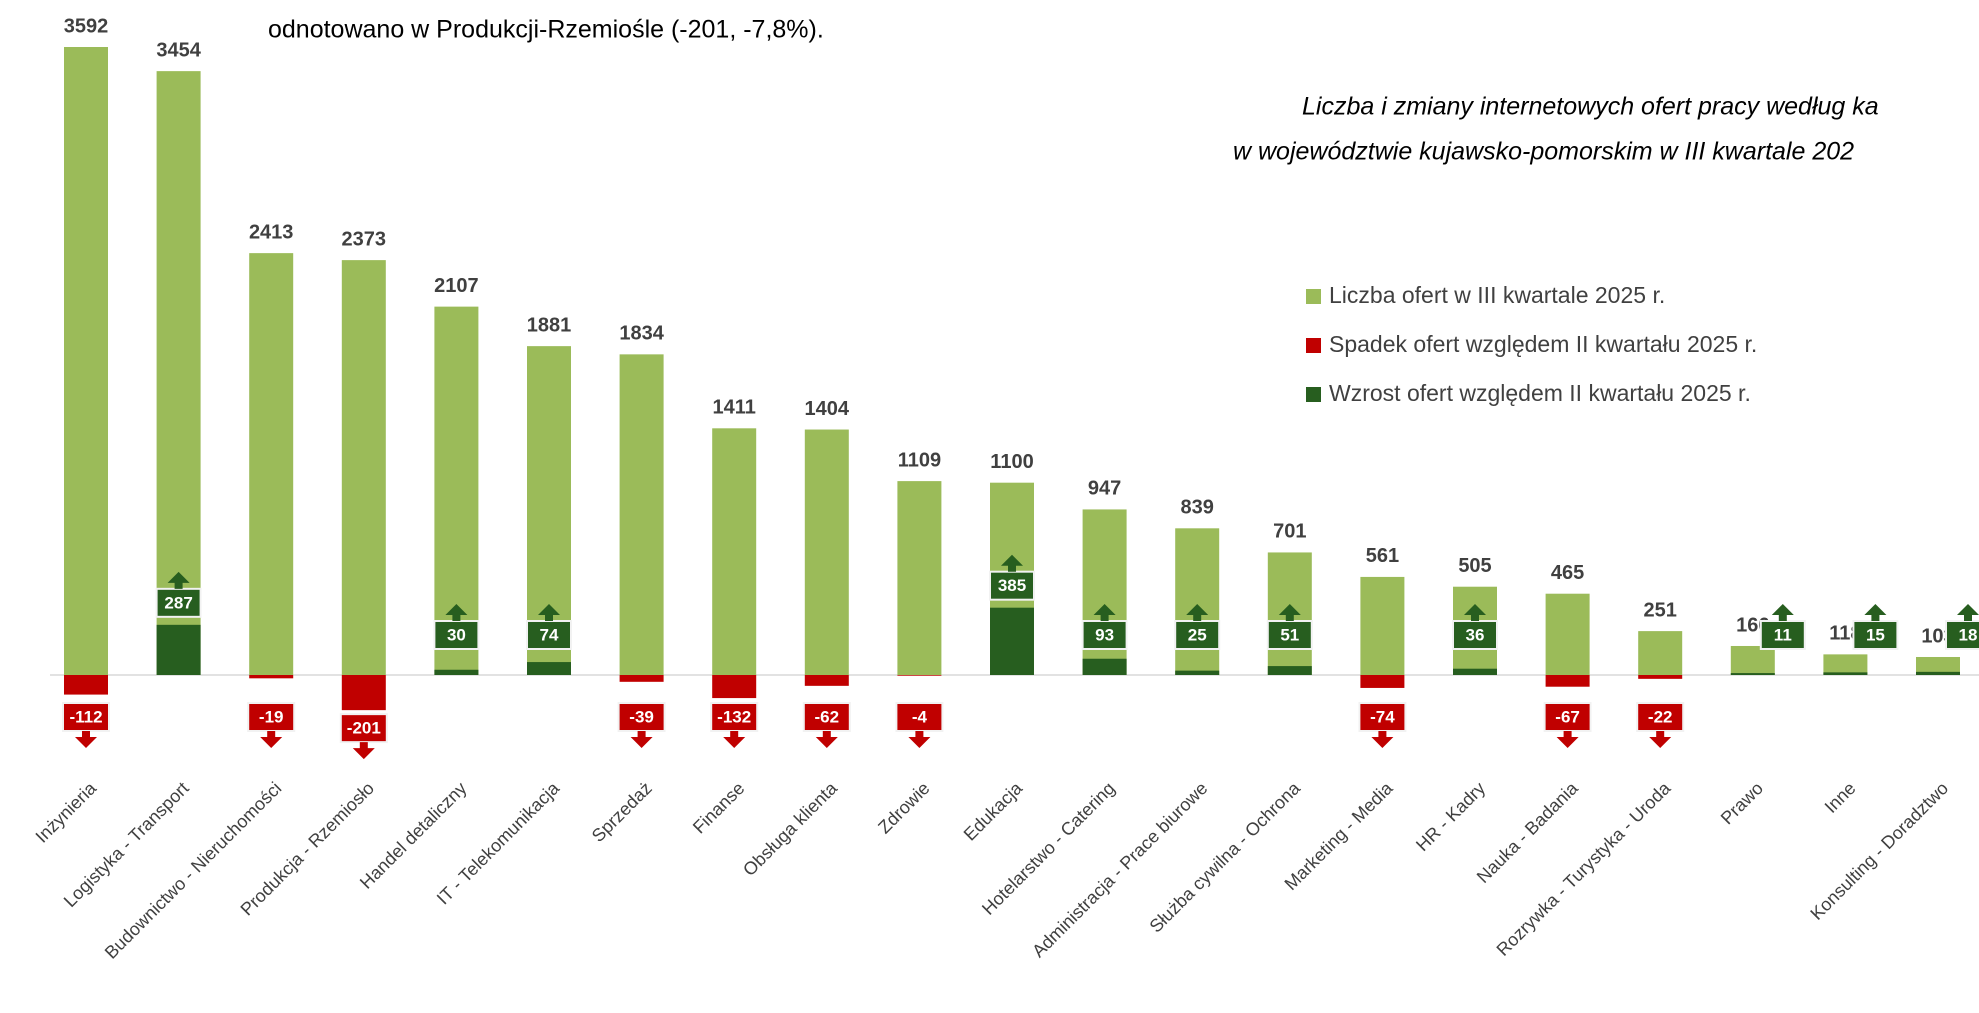 Image resolution: width=1979 pixels, height=1013 pixels. I want to click on value-label: 947, so click(1104, 489).